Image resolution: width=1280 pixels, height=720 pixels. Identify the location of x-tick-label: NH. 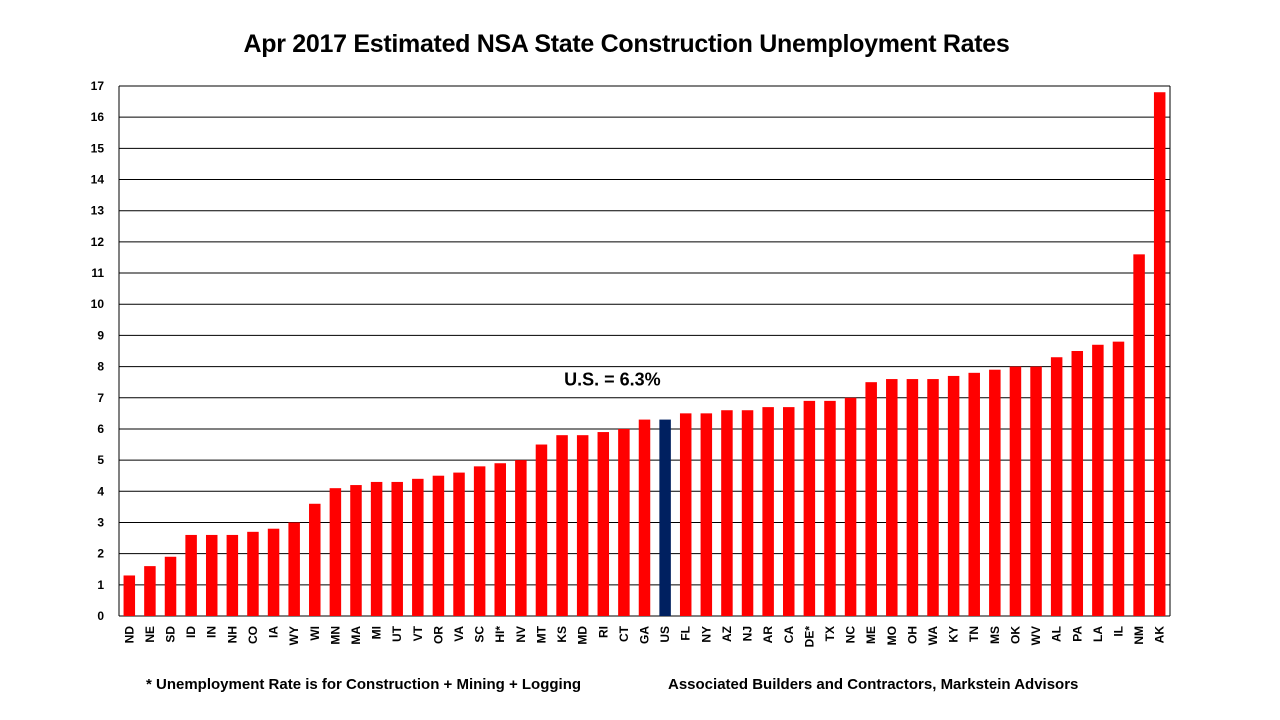
(232, 634).